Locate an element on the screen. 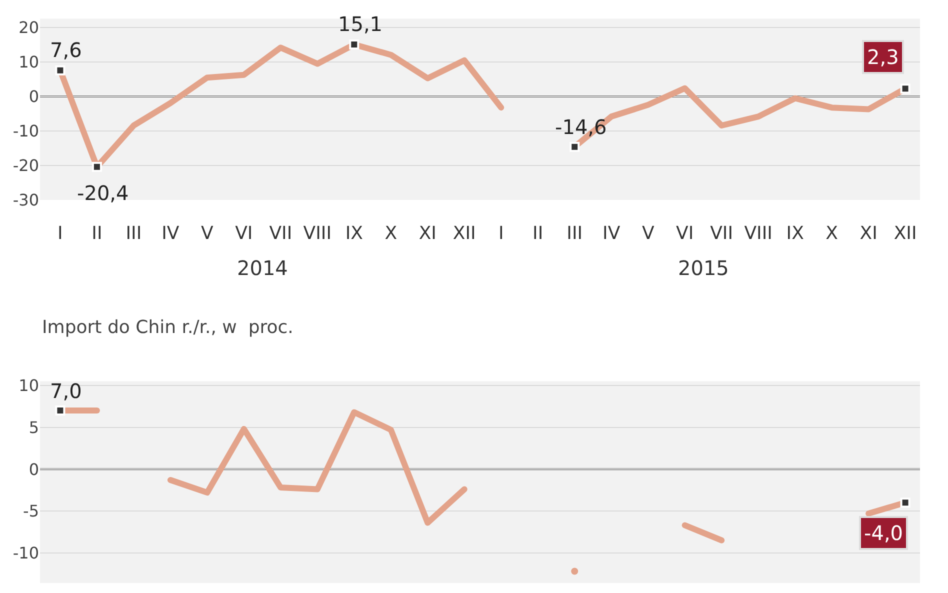 The width and height of the screenshot is (948, 593). y-tick-label: 20 is located at coordinates (28, 28).